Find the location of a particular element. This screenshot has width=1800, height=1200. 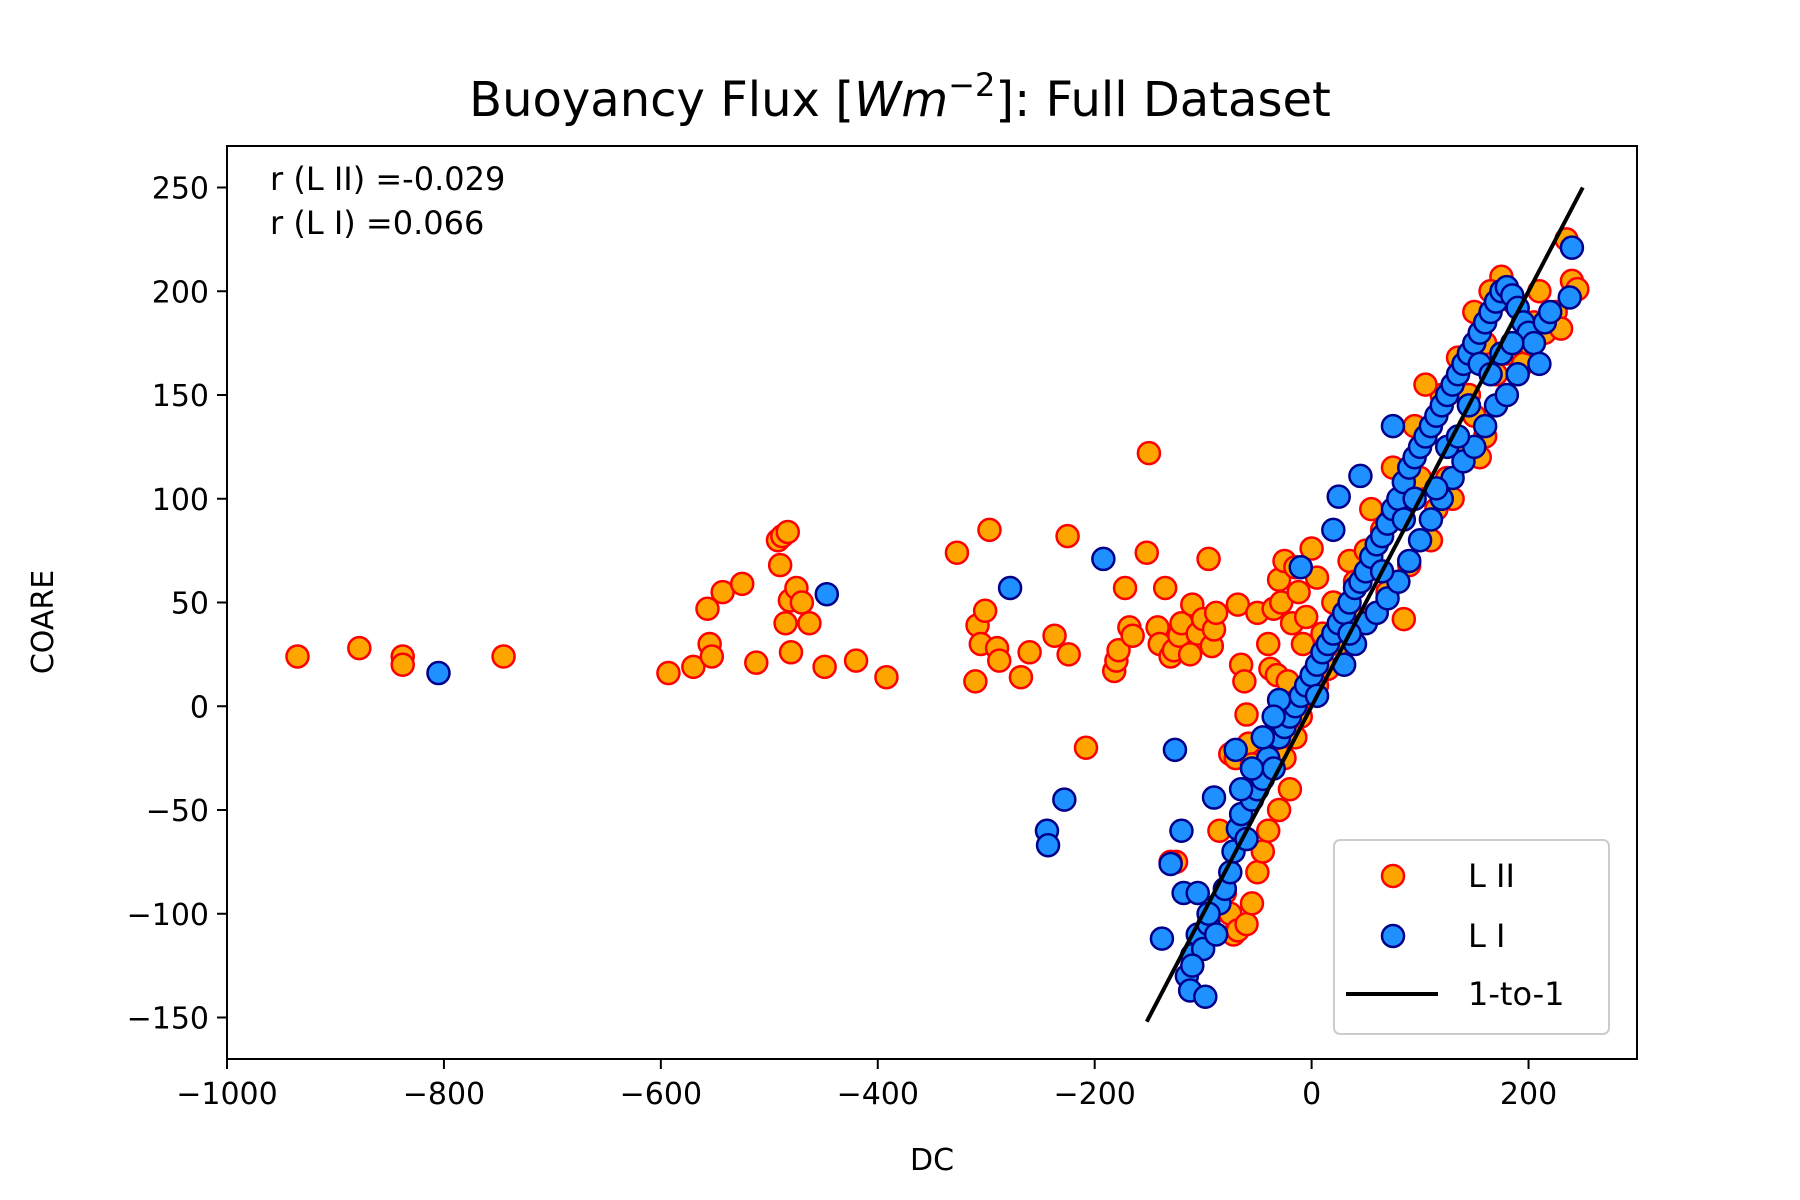

y-tick-label: −150 is located at coordinates (168, 1019).